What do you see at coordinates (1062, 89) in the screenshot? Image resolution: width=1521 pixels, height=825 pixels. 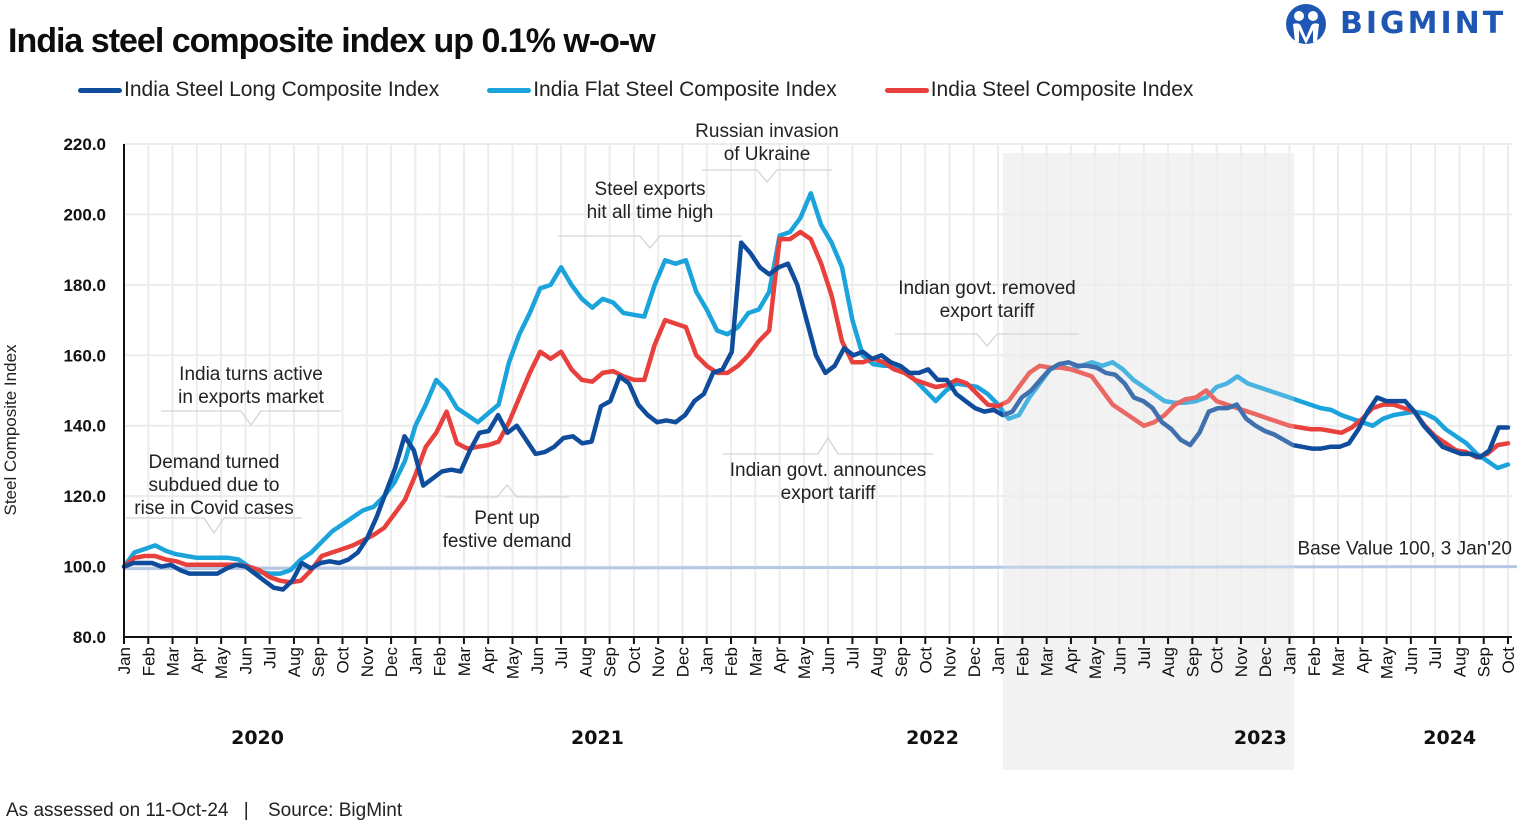 I see `legend-label-composite: India Steel Composite Index` at bounding box center [1062, 89].